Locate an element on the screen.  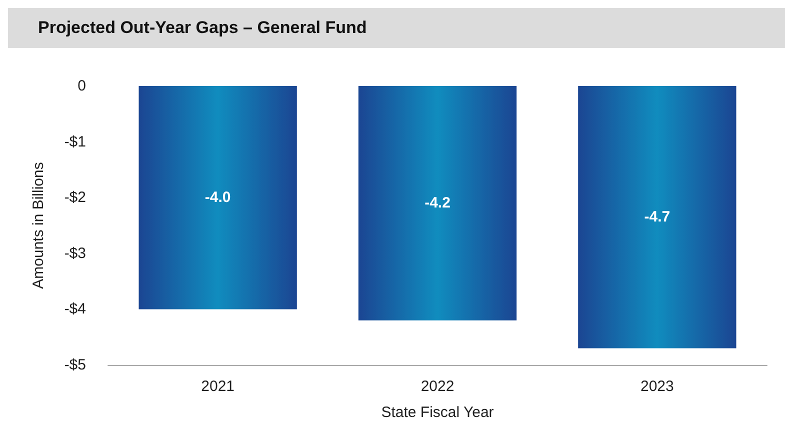
y-axis-title: Amounts in Billions is located at coordinates (38, 225).